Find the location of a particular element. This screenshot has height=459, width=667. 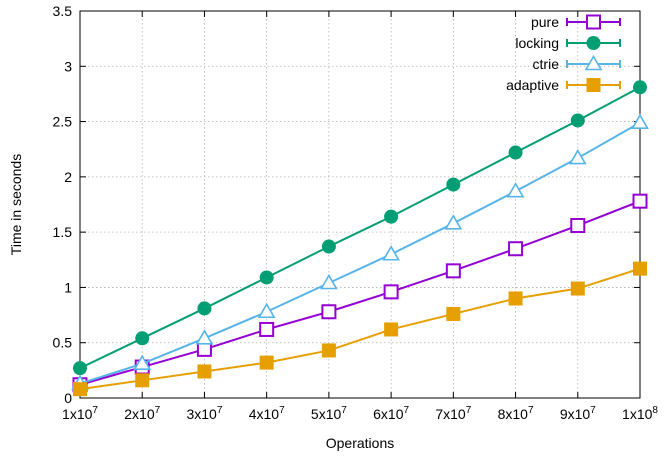

x-tick-label: 5x10⁷ is located at coordinates (329, 413).